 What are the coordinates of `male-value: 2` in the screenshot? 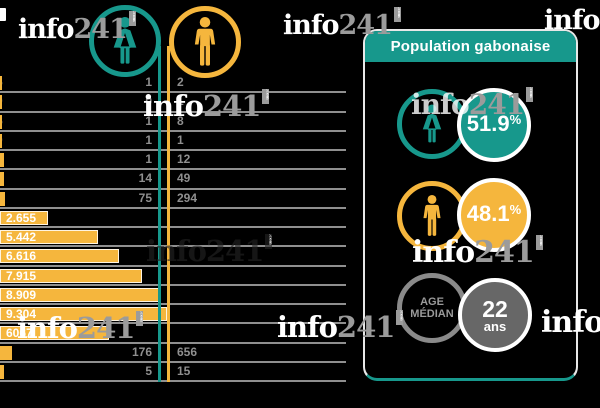 It's located at (180, 82).